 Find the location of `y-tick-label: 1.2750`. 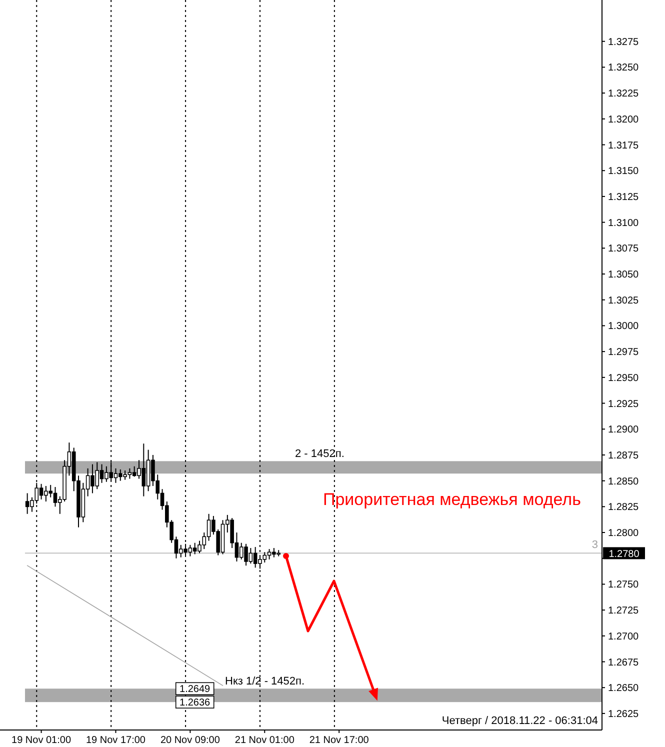

y-tick-label: 1.2750 is located at coordinates (624, 585).